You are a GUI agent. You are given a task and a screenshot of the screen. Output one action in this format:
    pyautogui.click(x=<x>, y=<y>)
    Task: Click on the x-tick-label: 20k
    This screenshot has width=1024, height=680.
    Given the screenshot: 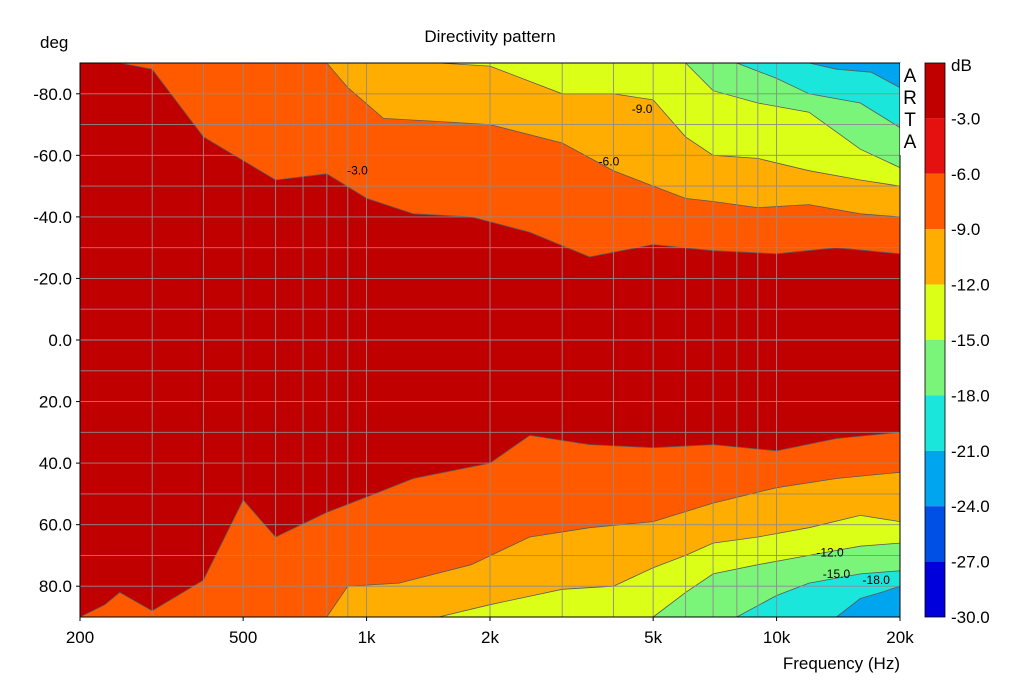 What is the action you would take?
    pyautogui.click(x=900, y=637)
    